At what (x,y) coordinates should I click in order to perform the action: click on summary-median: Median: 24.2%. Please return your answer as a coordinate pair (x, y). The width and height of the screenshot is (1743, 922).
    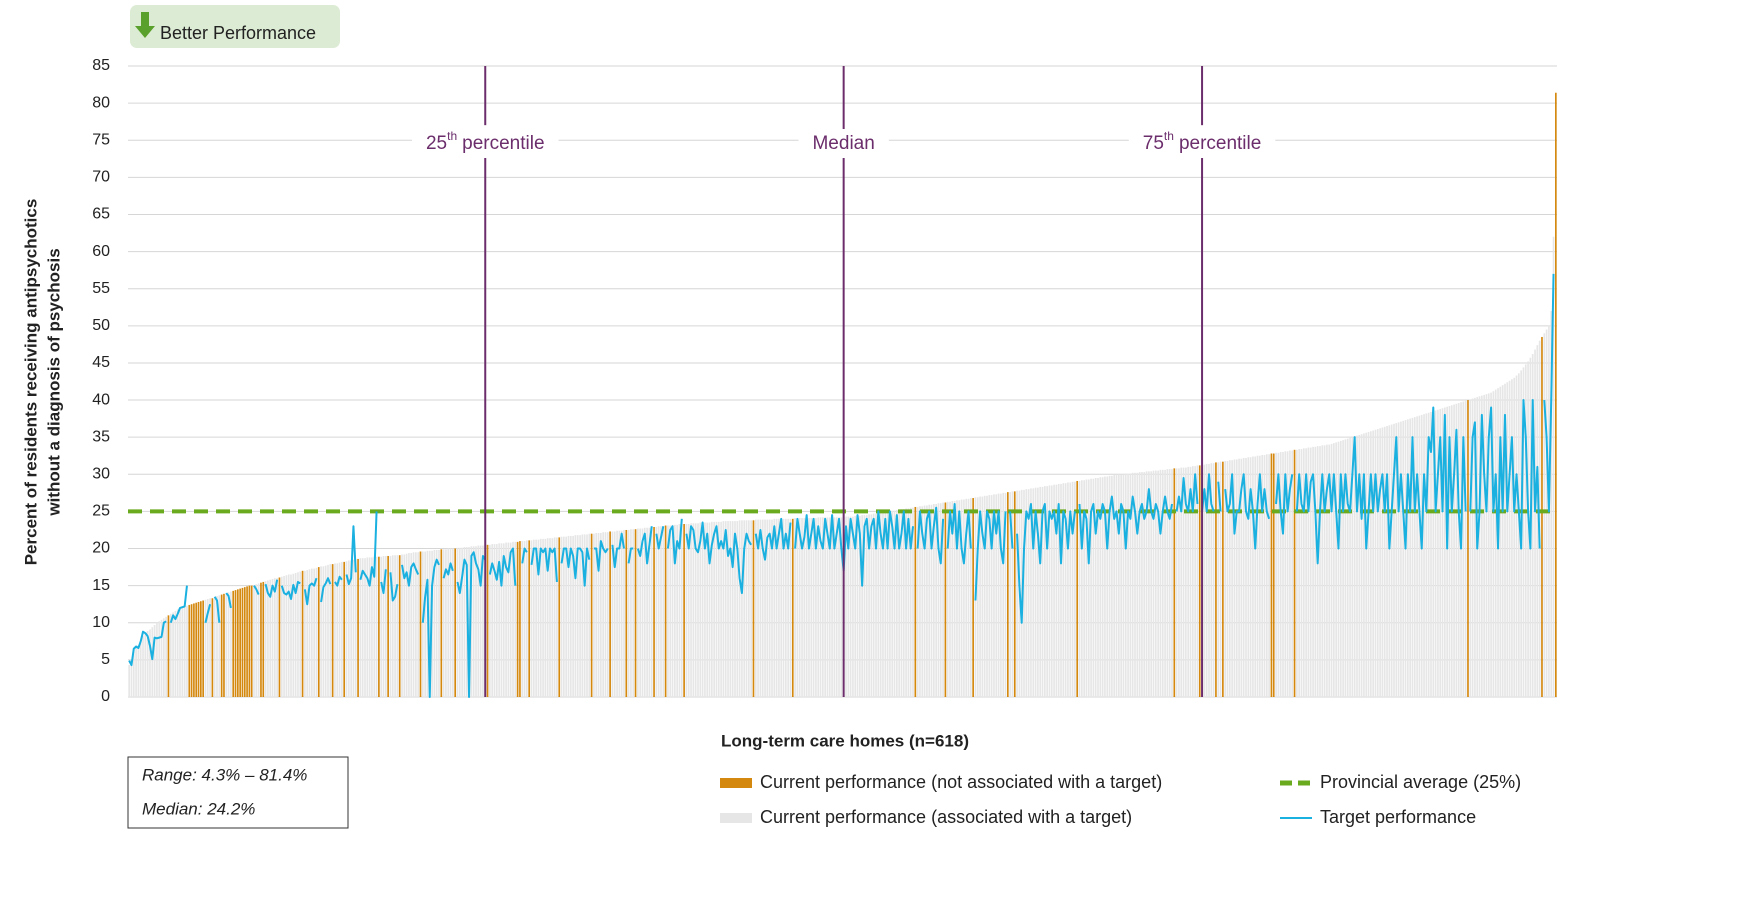
    Looking at the image, I should click on (198, 808).